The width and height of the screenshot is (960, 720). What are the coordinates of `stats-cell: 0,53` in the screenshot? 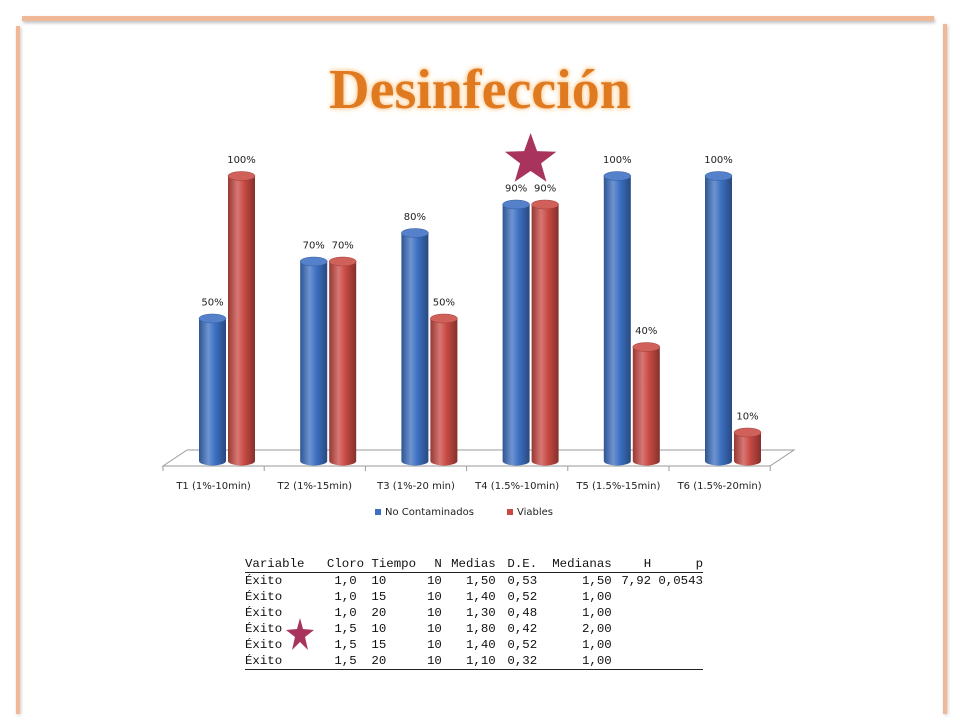 It's located at (522, 581).